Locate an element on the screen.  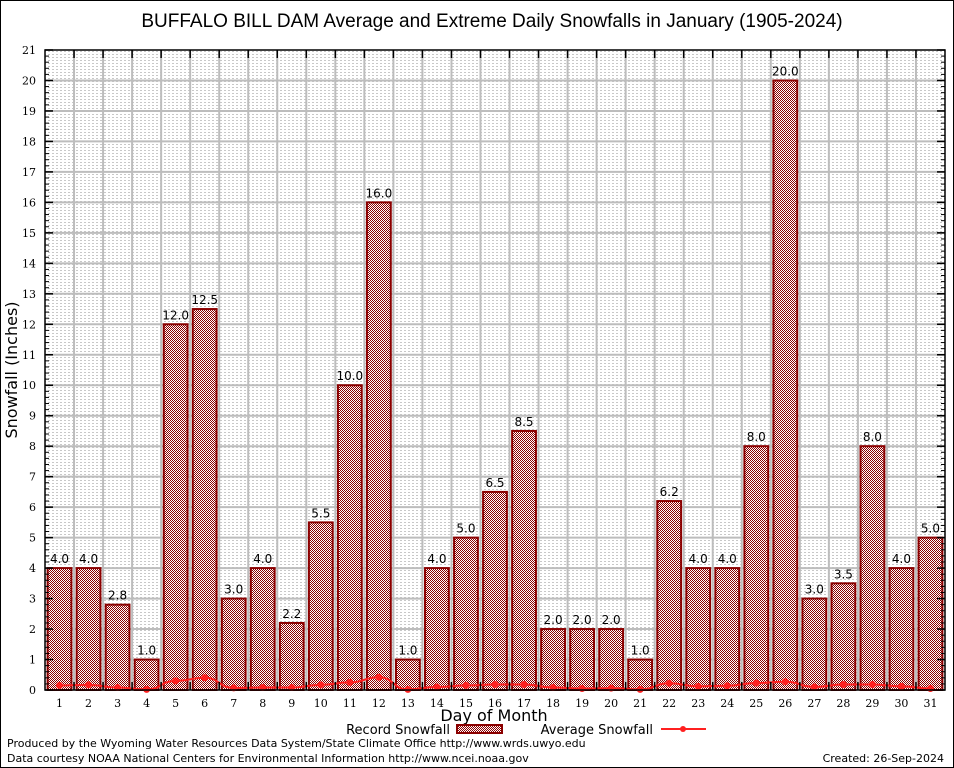
x-tick-label: 4 is located at coordinates (146, 703).